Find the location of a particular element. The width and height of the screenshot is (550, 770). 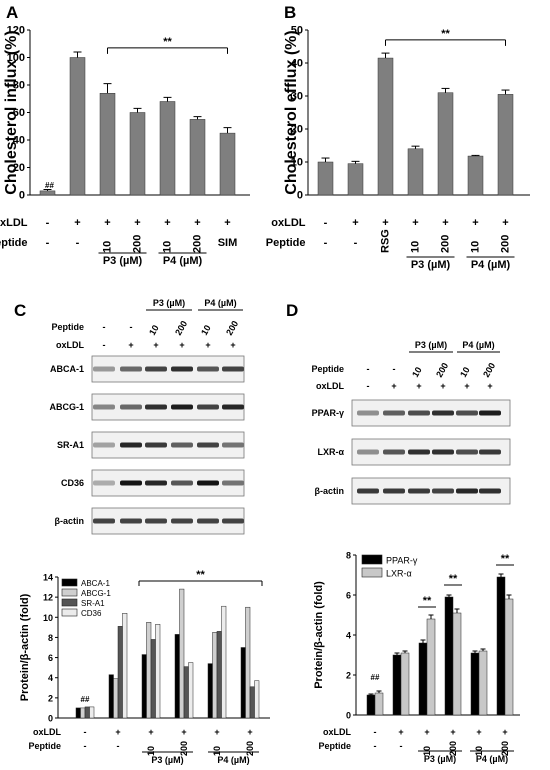

peptide-value-B: - is located at coordinates (326, 243).